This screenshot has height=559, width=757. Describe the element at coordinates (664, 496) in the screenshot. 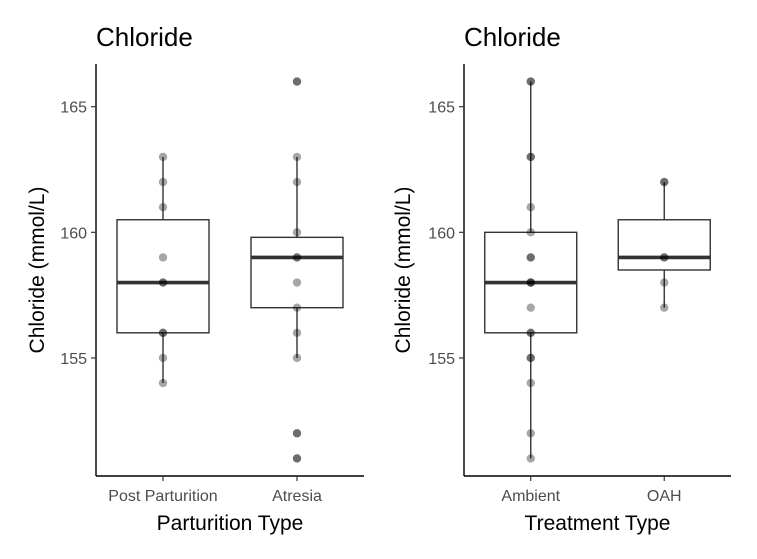

I see `x-tick-label: OAH` at that location.